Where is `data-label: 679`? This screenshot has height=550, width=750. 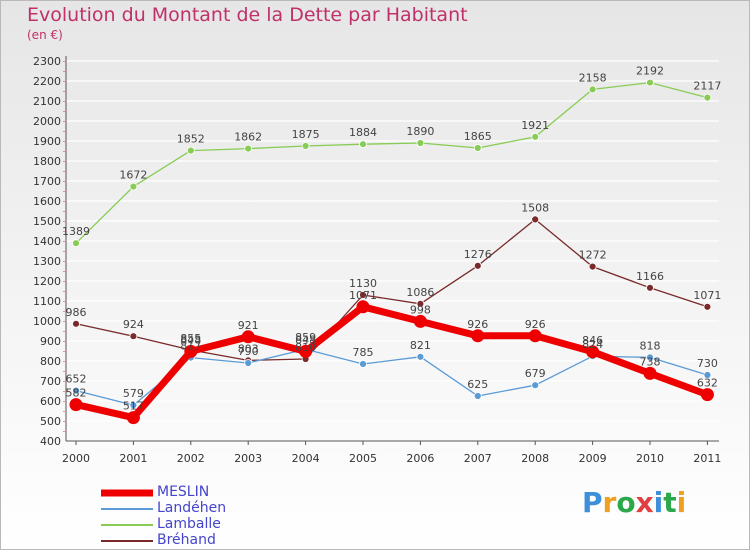 data-label: 679 is located at coordinates (535, 373).